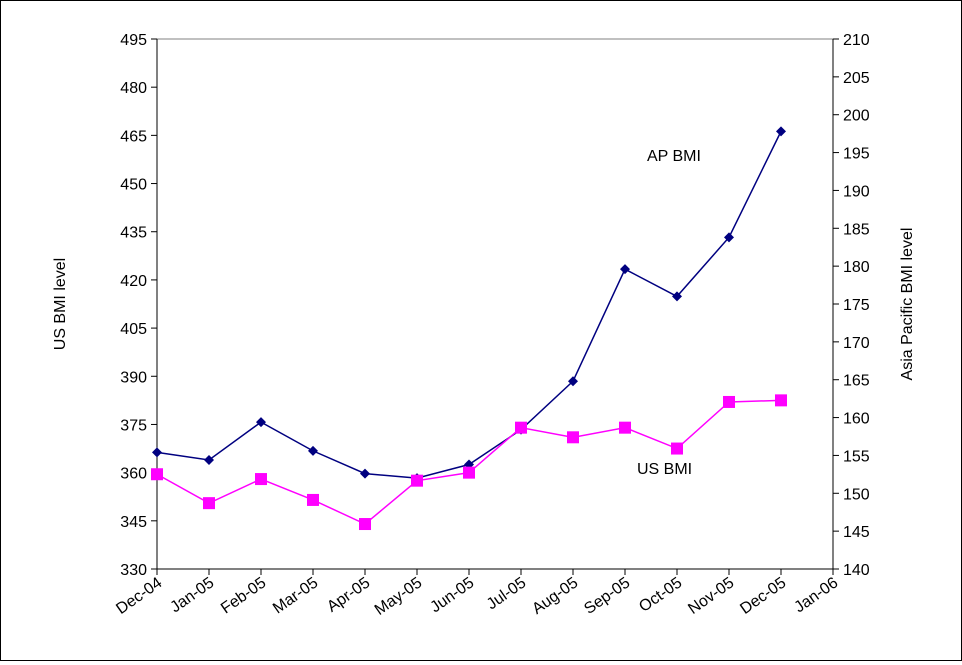  Describe the element at coordinates (607, 596) in the screenshot. I see `x-tick-label: Sep-05` at that location.